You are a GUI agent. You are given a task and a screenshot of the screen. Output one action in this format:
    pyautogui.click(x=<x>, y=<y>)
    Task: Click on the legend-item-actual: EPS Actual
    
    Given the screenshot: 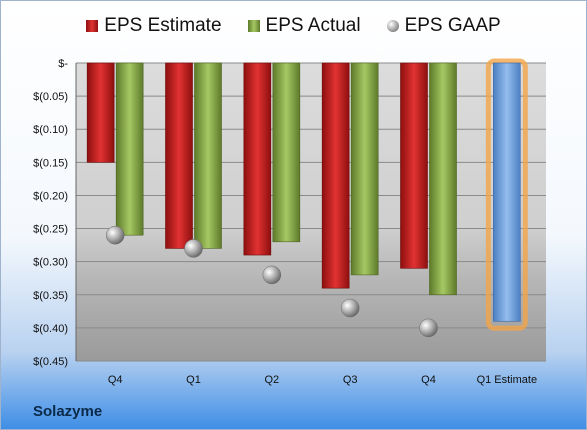 What is the action you would take?
    pyautogui.click(x=304, y=26)
    